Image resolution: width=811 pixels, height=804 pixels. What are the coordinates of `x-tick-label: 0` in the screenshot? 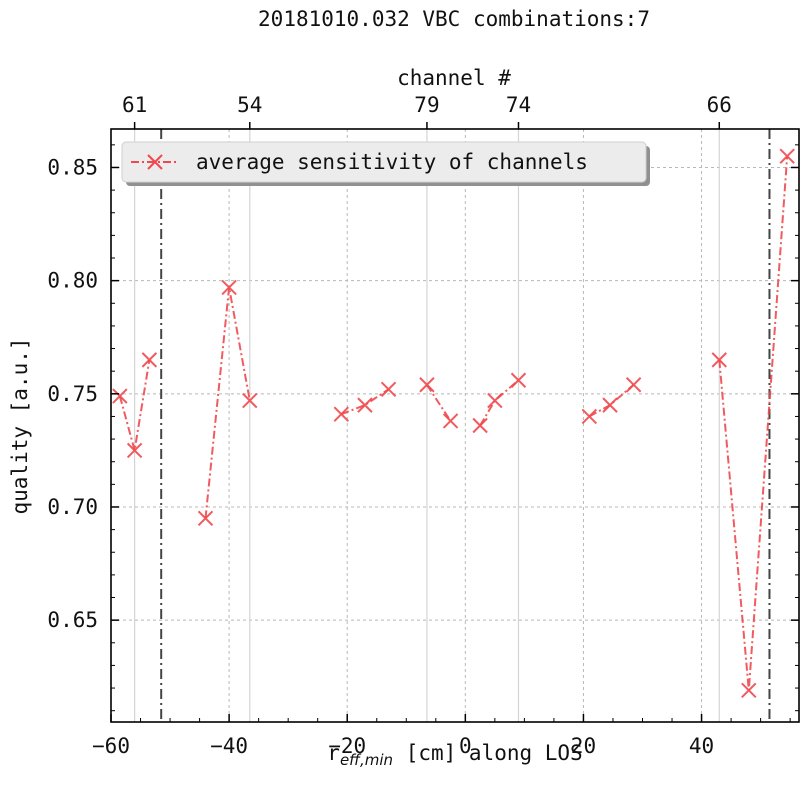 It's located at (465, 746).